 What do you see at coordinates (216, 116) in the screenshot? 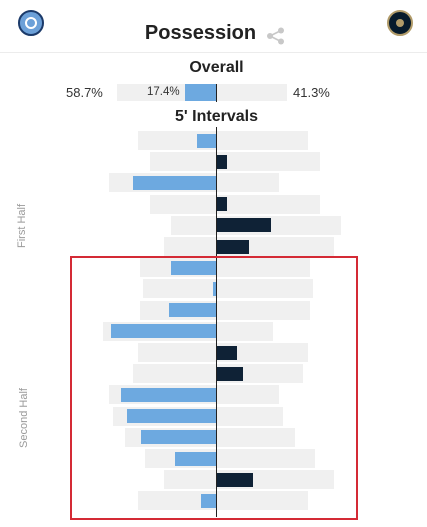
I see `intervals-label: 5' Intervals` at bounding box center [216, 116].